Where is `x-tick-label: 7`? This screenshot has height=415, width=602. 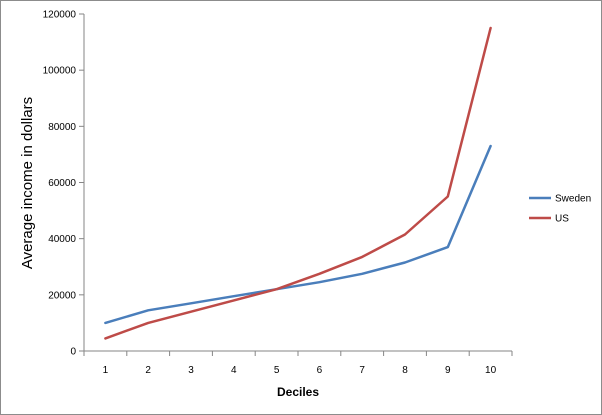
x-tick-label: 7 is located at coordinates (362, 370).